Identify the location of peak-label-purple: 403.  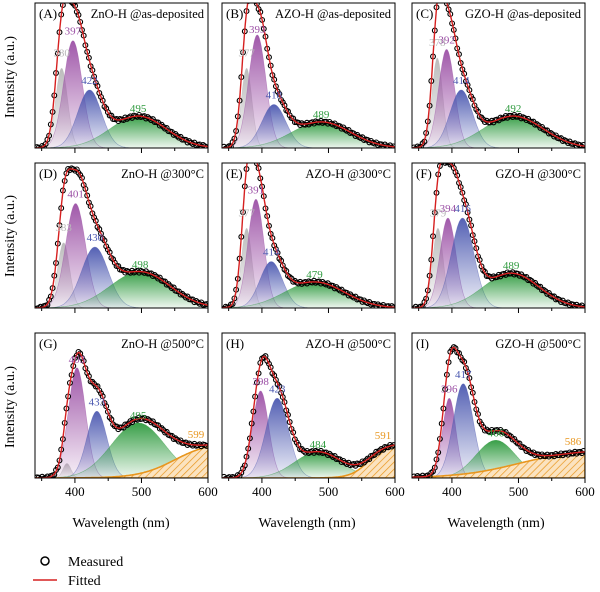
(77, 360).